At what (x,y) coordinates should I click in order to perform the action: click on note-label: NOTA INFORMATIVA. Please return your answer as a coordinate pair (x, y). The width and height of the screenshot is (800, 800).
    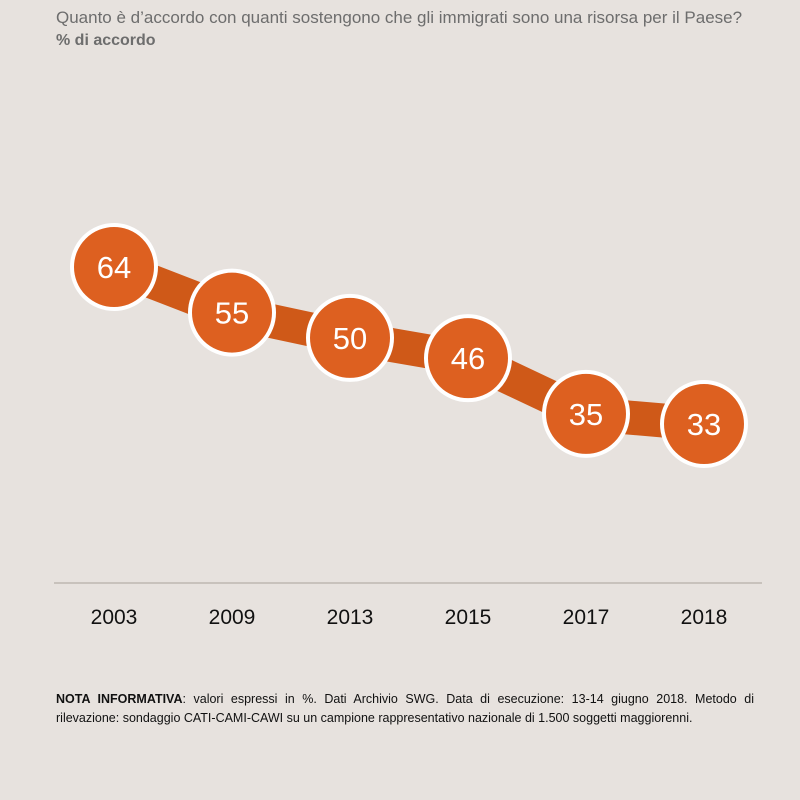
    Looking at the image, I should click on (119, 699).